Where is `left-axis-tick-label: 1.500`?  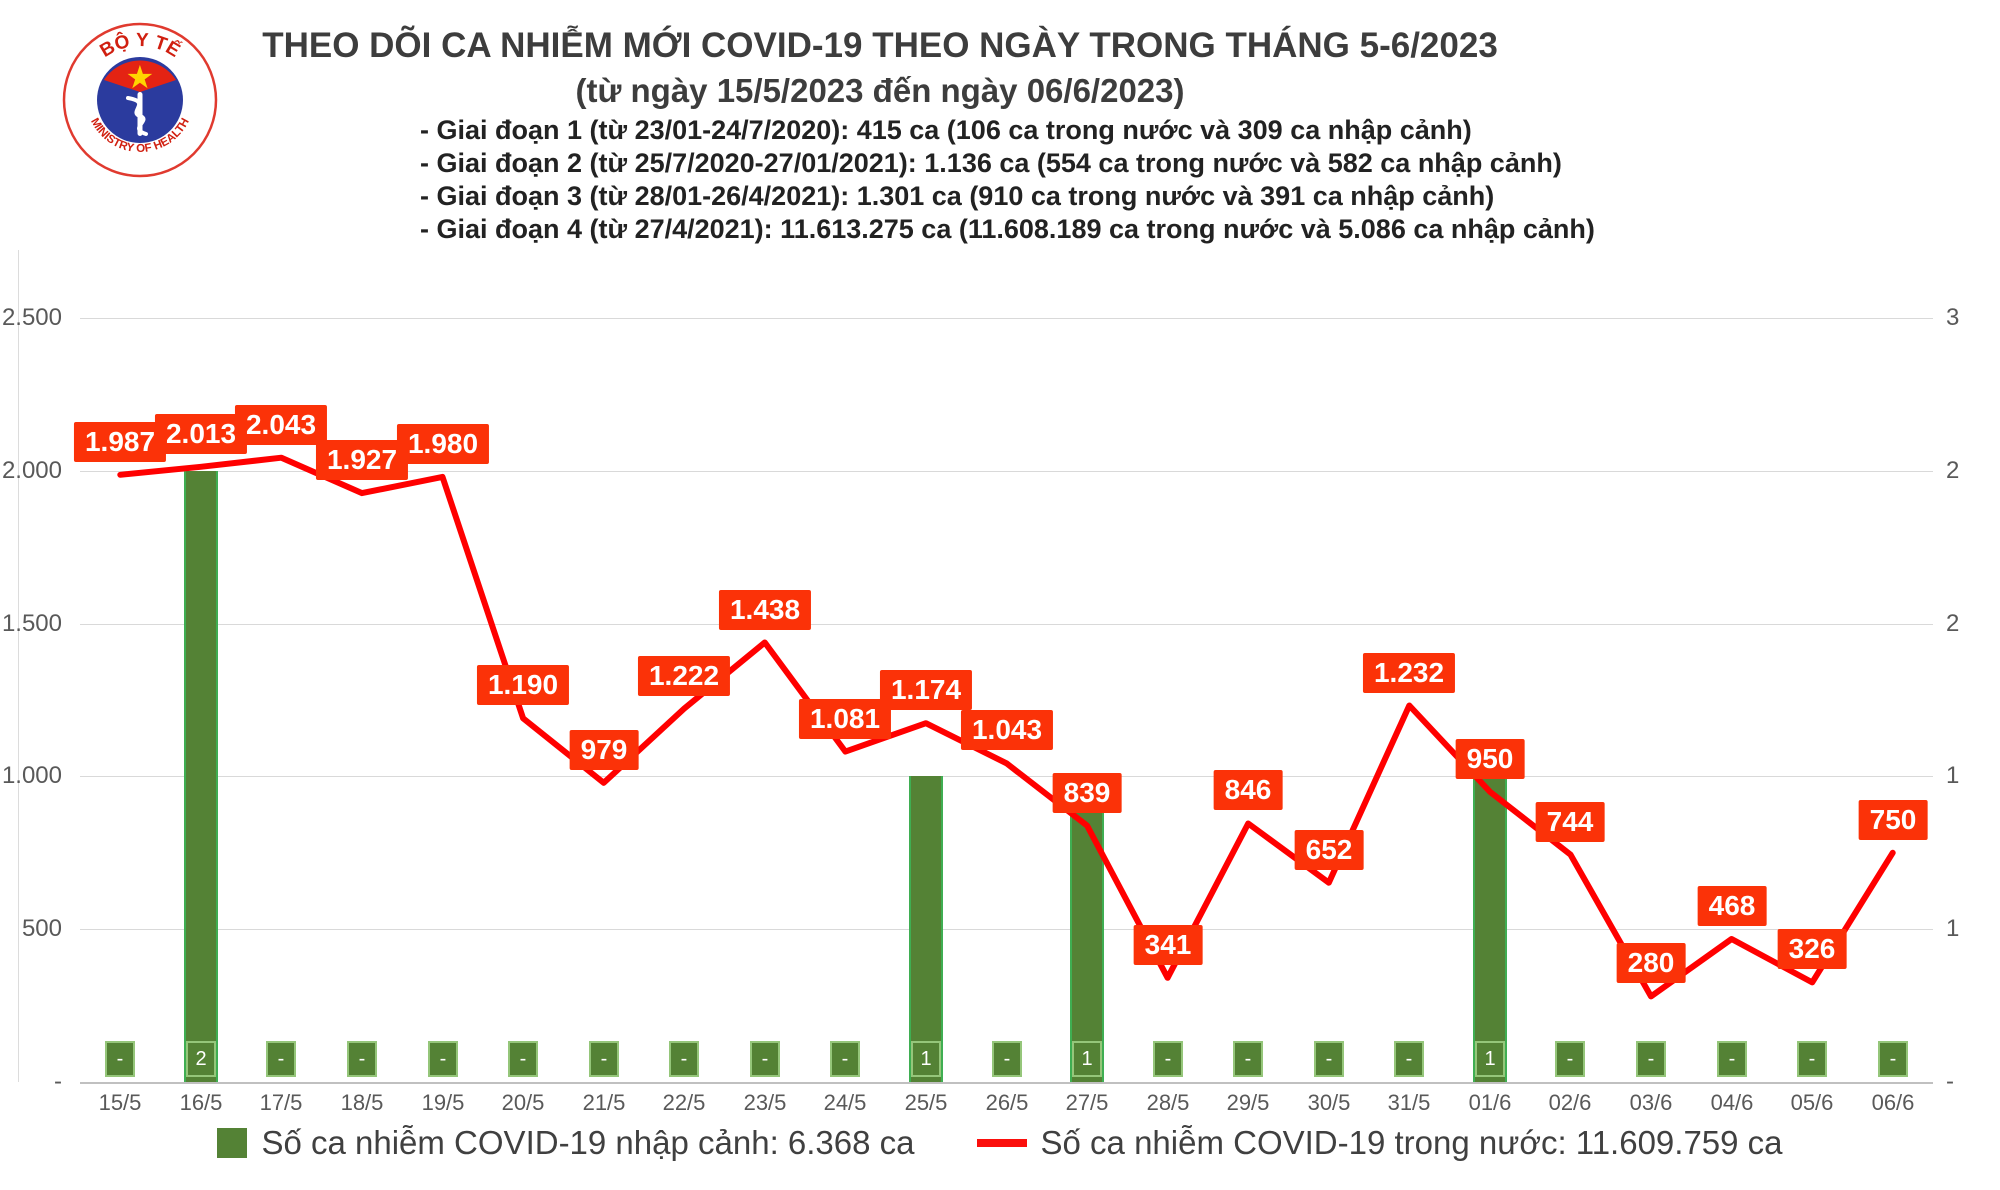
left-axis-tick-label: 1.500 is located at coordinates (31, 623).